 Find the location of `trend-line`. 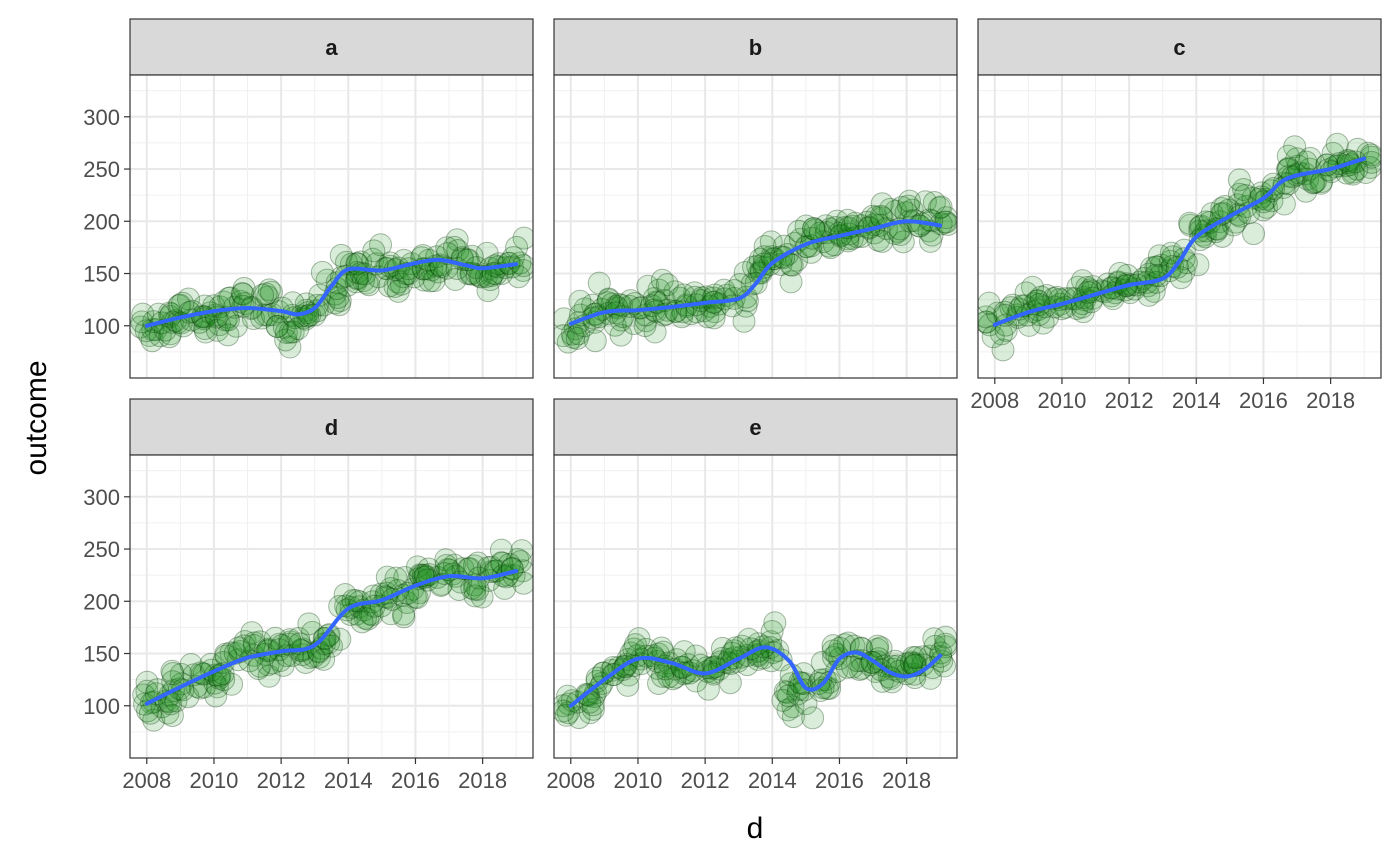

trend-line is located at coordinates (1179, 241).